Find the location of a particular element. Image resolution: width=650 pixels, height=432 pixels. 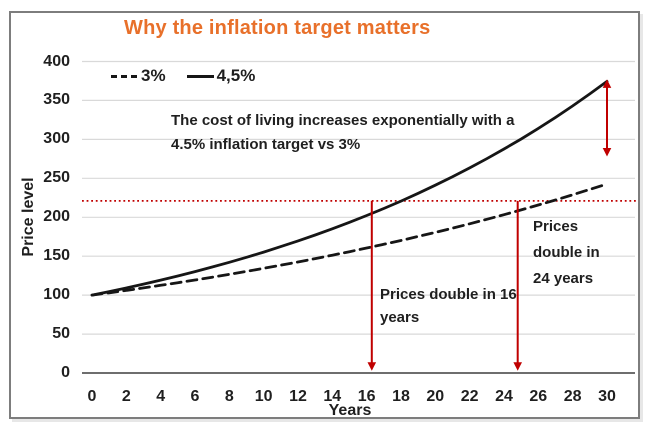

dashed-line-swatch-icon is located at coordinates (124, 76).